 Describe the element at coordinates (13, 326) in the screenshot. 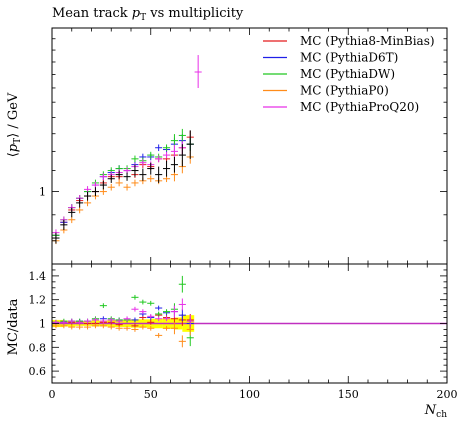

I see `ratio-y-axis-label: MC/data` at that location.